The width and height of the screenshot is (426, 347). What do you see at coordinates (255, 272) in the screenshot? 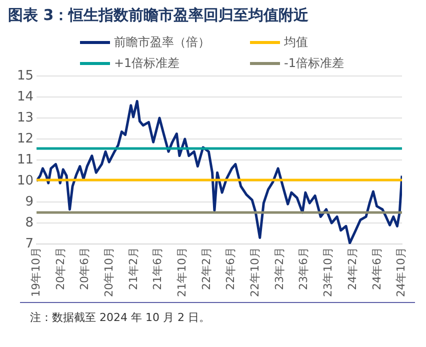
I see `x-tick-label: 22年10月` at bounding box center [255, 272].